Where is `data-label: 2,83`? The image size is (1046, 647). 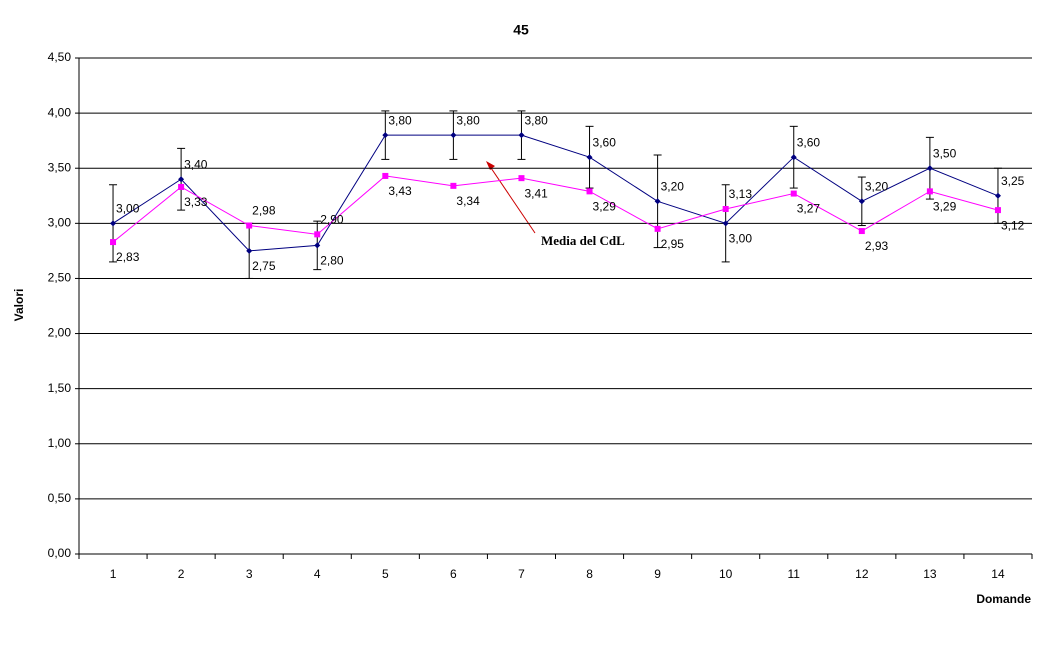 data-label: 2,83 is located at coordinates (128, 257).